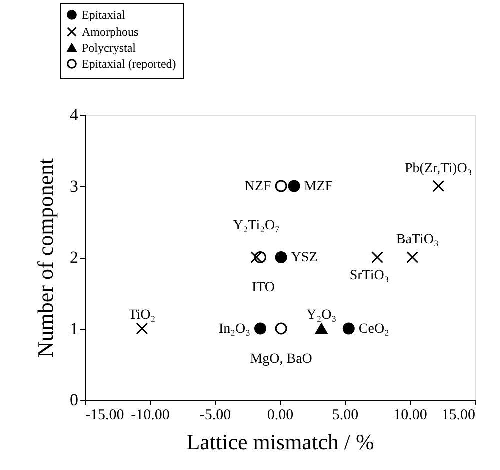  Describe the element at coordinates (110, 32) in the screenshot. I see `legend-label: Amorphous` at that location.